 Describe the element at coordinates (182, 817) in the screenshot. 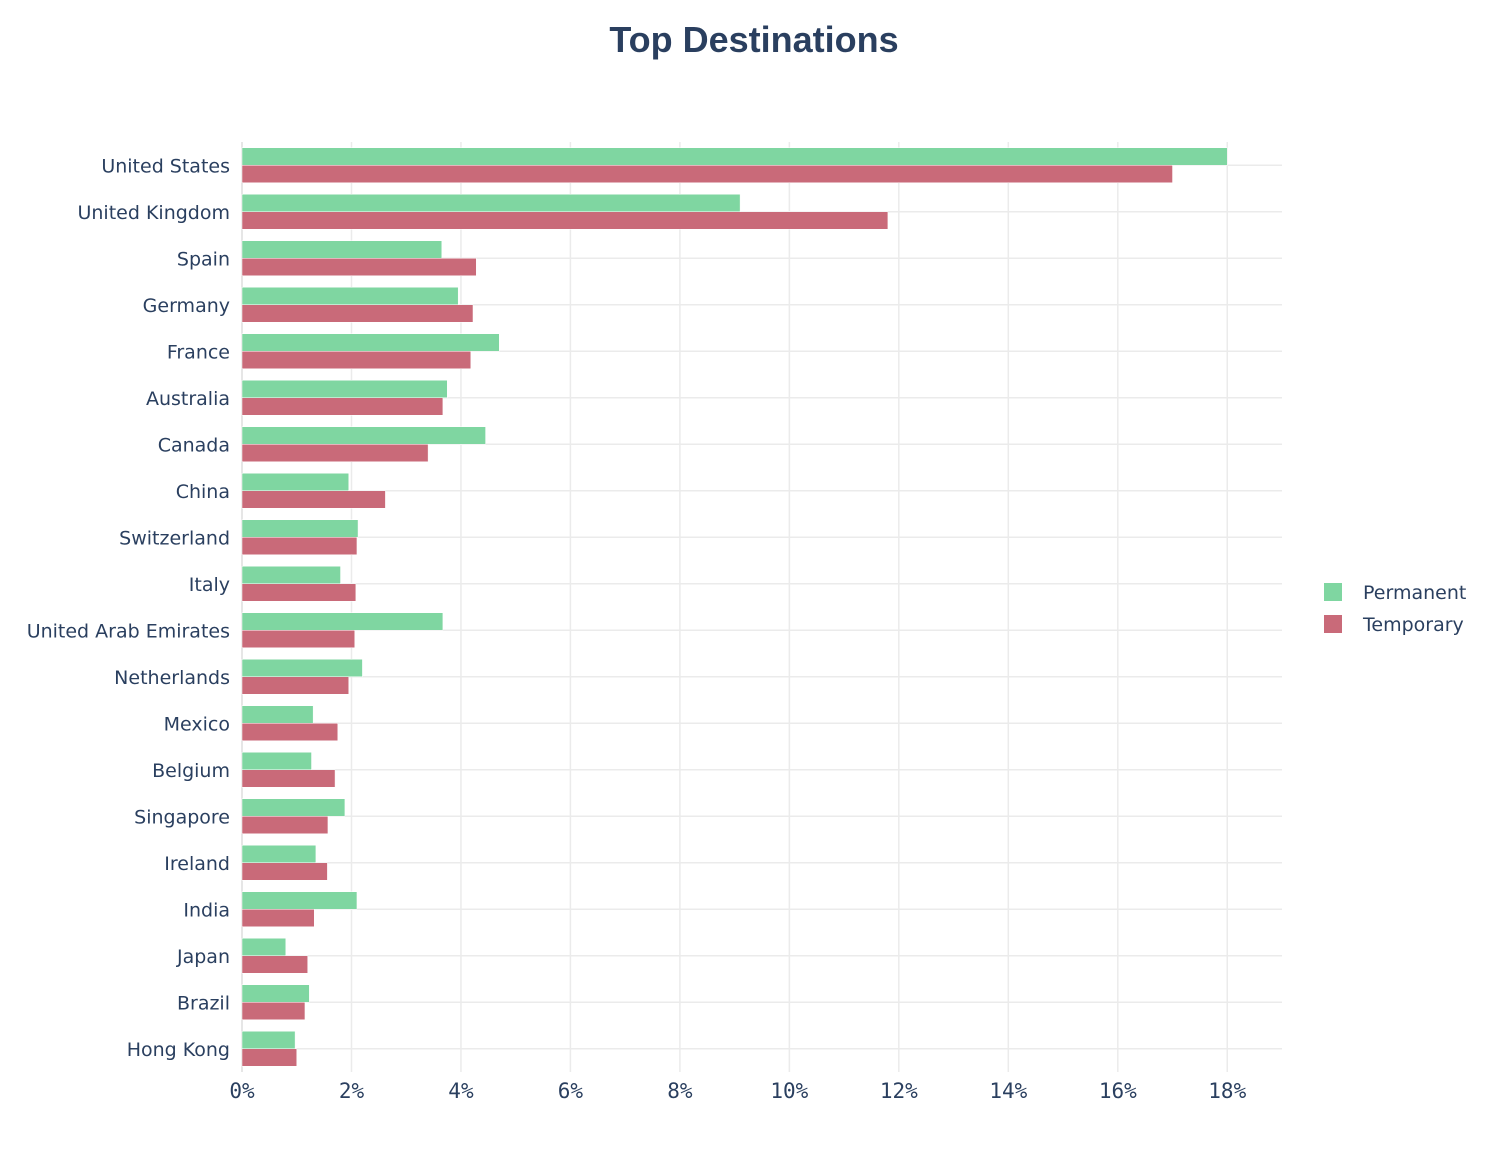

I see `category-label: Singapore` at that location.